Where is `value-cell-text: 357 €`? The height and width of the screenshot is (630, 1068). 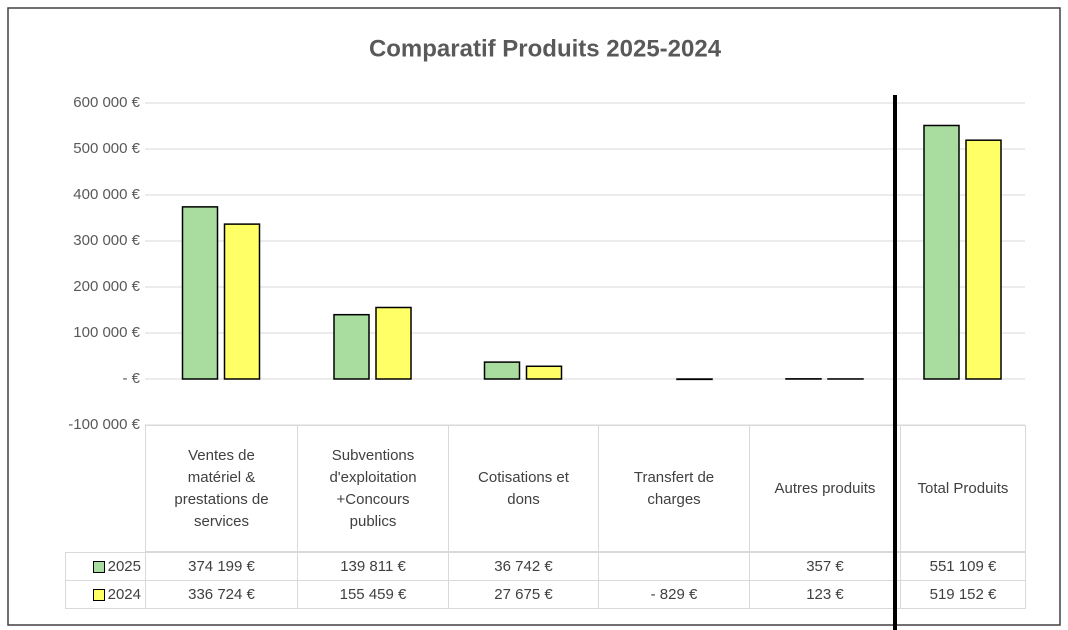
value-cell-text: 357 € is located at coordinates (825, 566).